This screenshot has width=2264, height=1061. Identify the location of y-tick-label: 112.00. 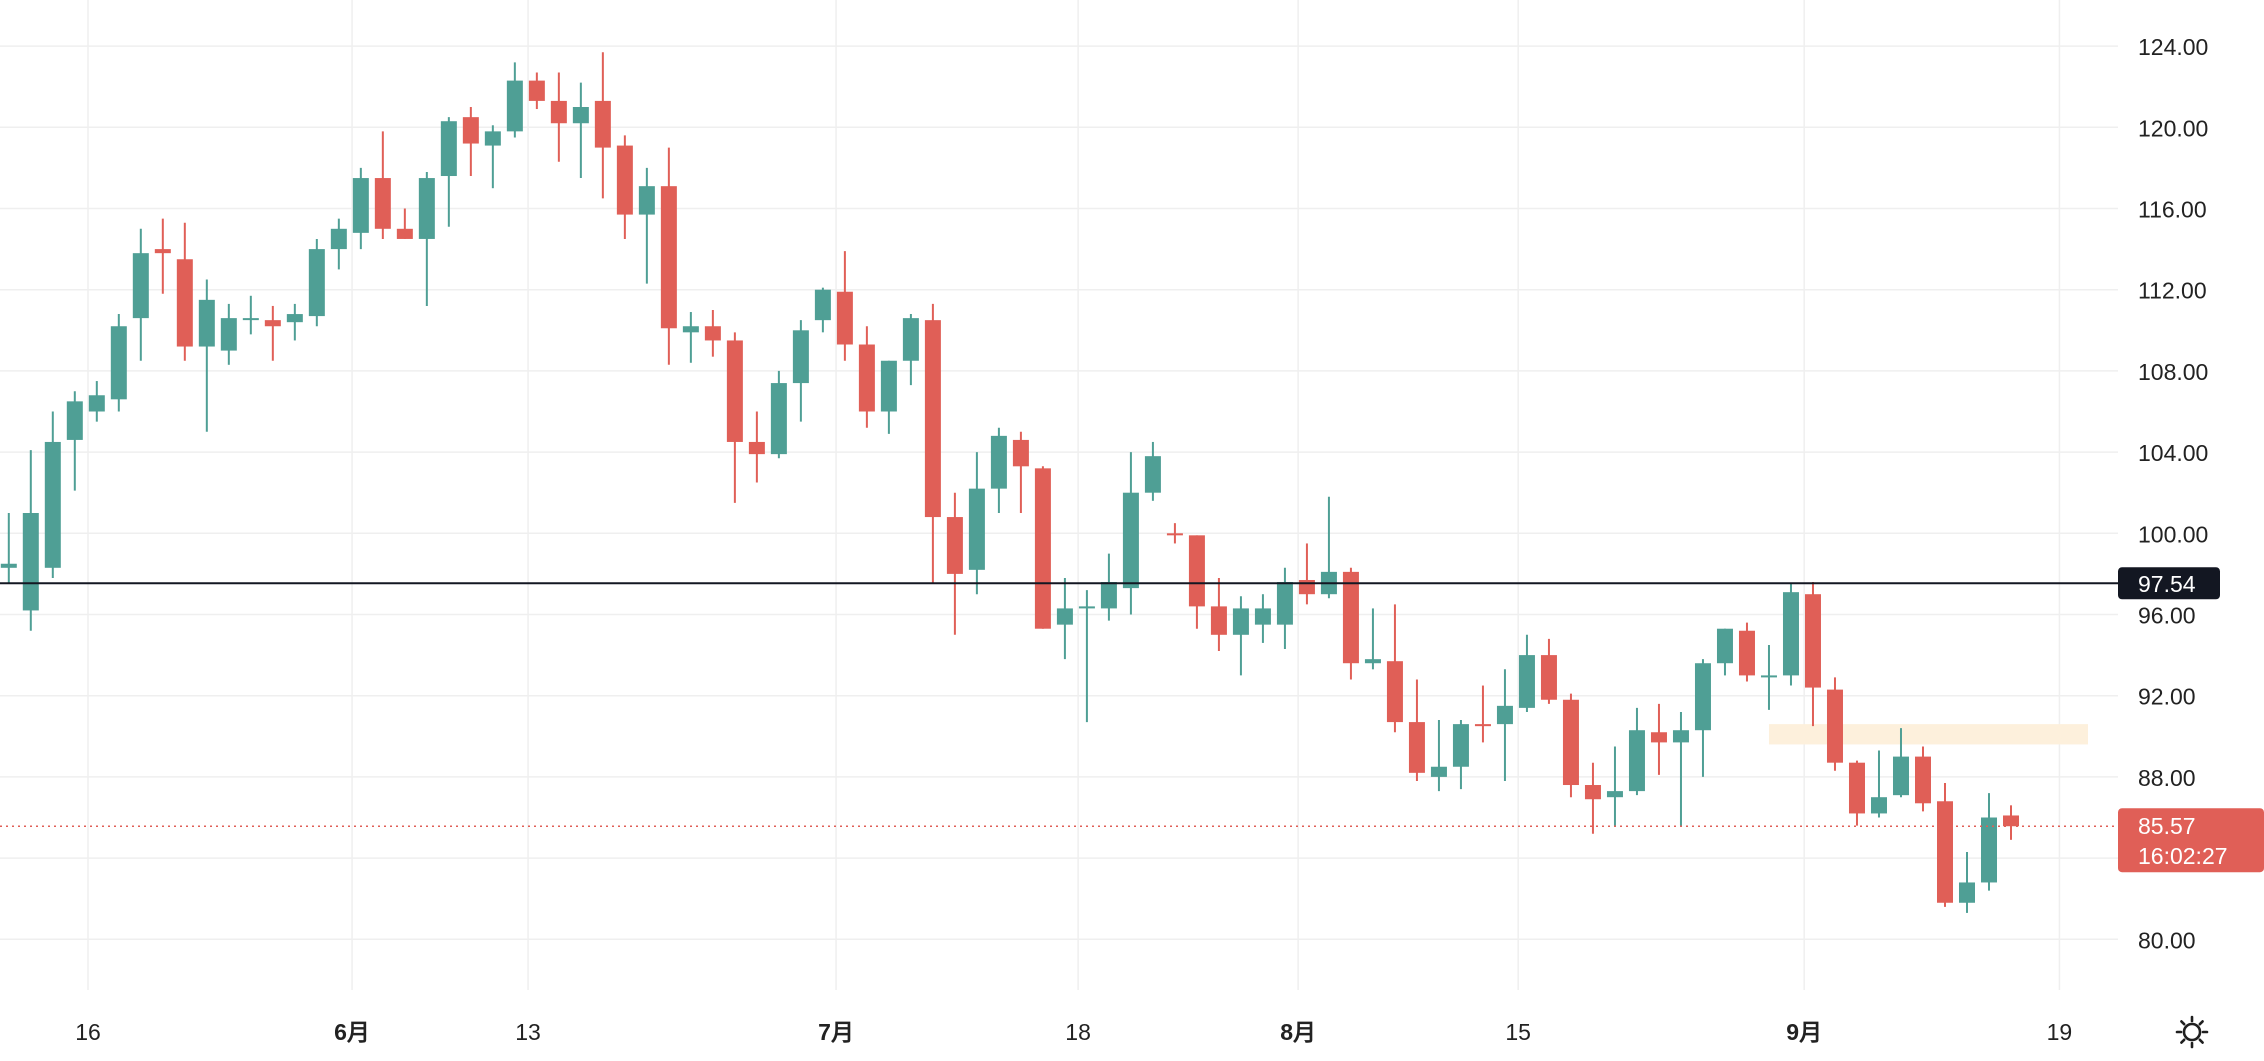
(2172, 291).